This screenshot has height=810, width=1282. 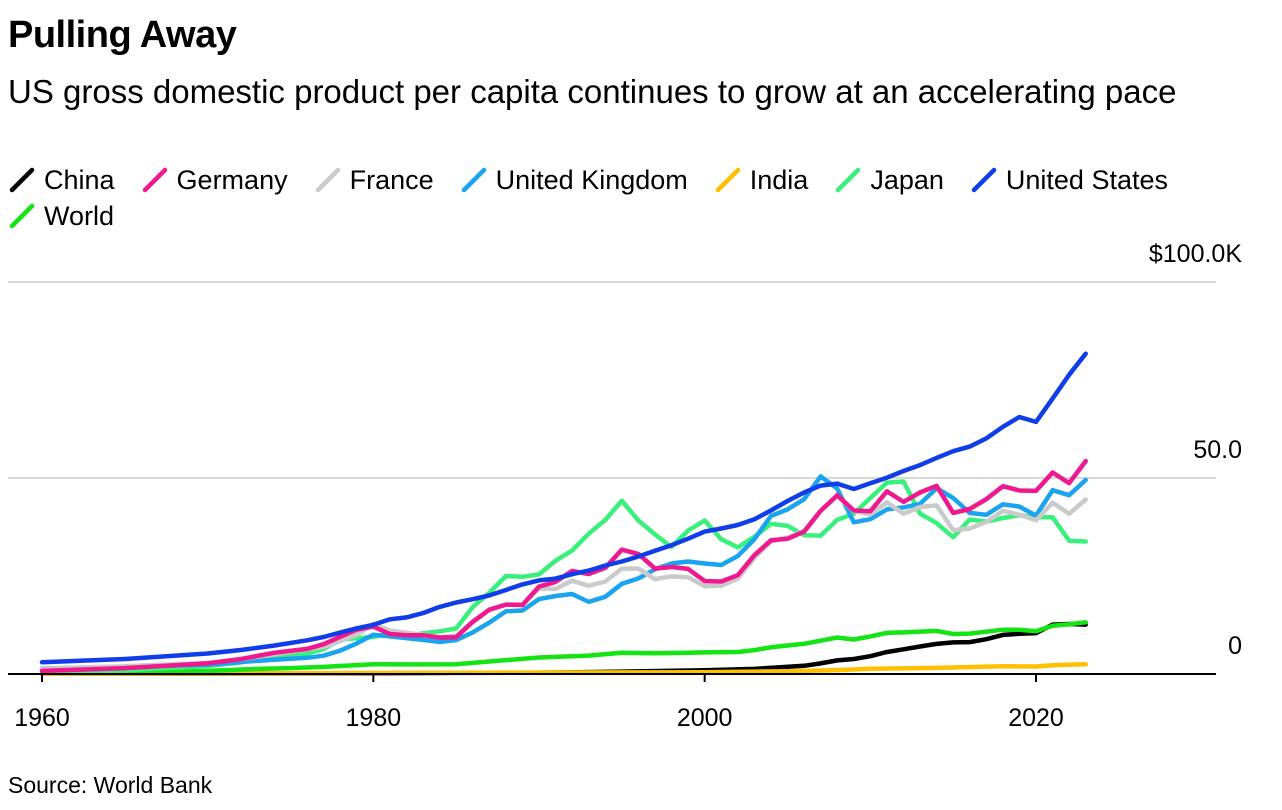 I want to click on legend-label-china: China, so click(x=79, y=179).